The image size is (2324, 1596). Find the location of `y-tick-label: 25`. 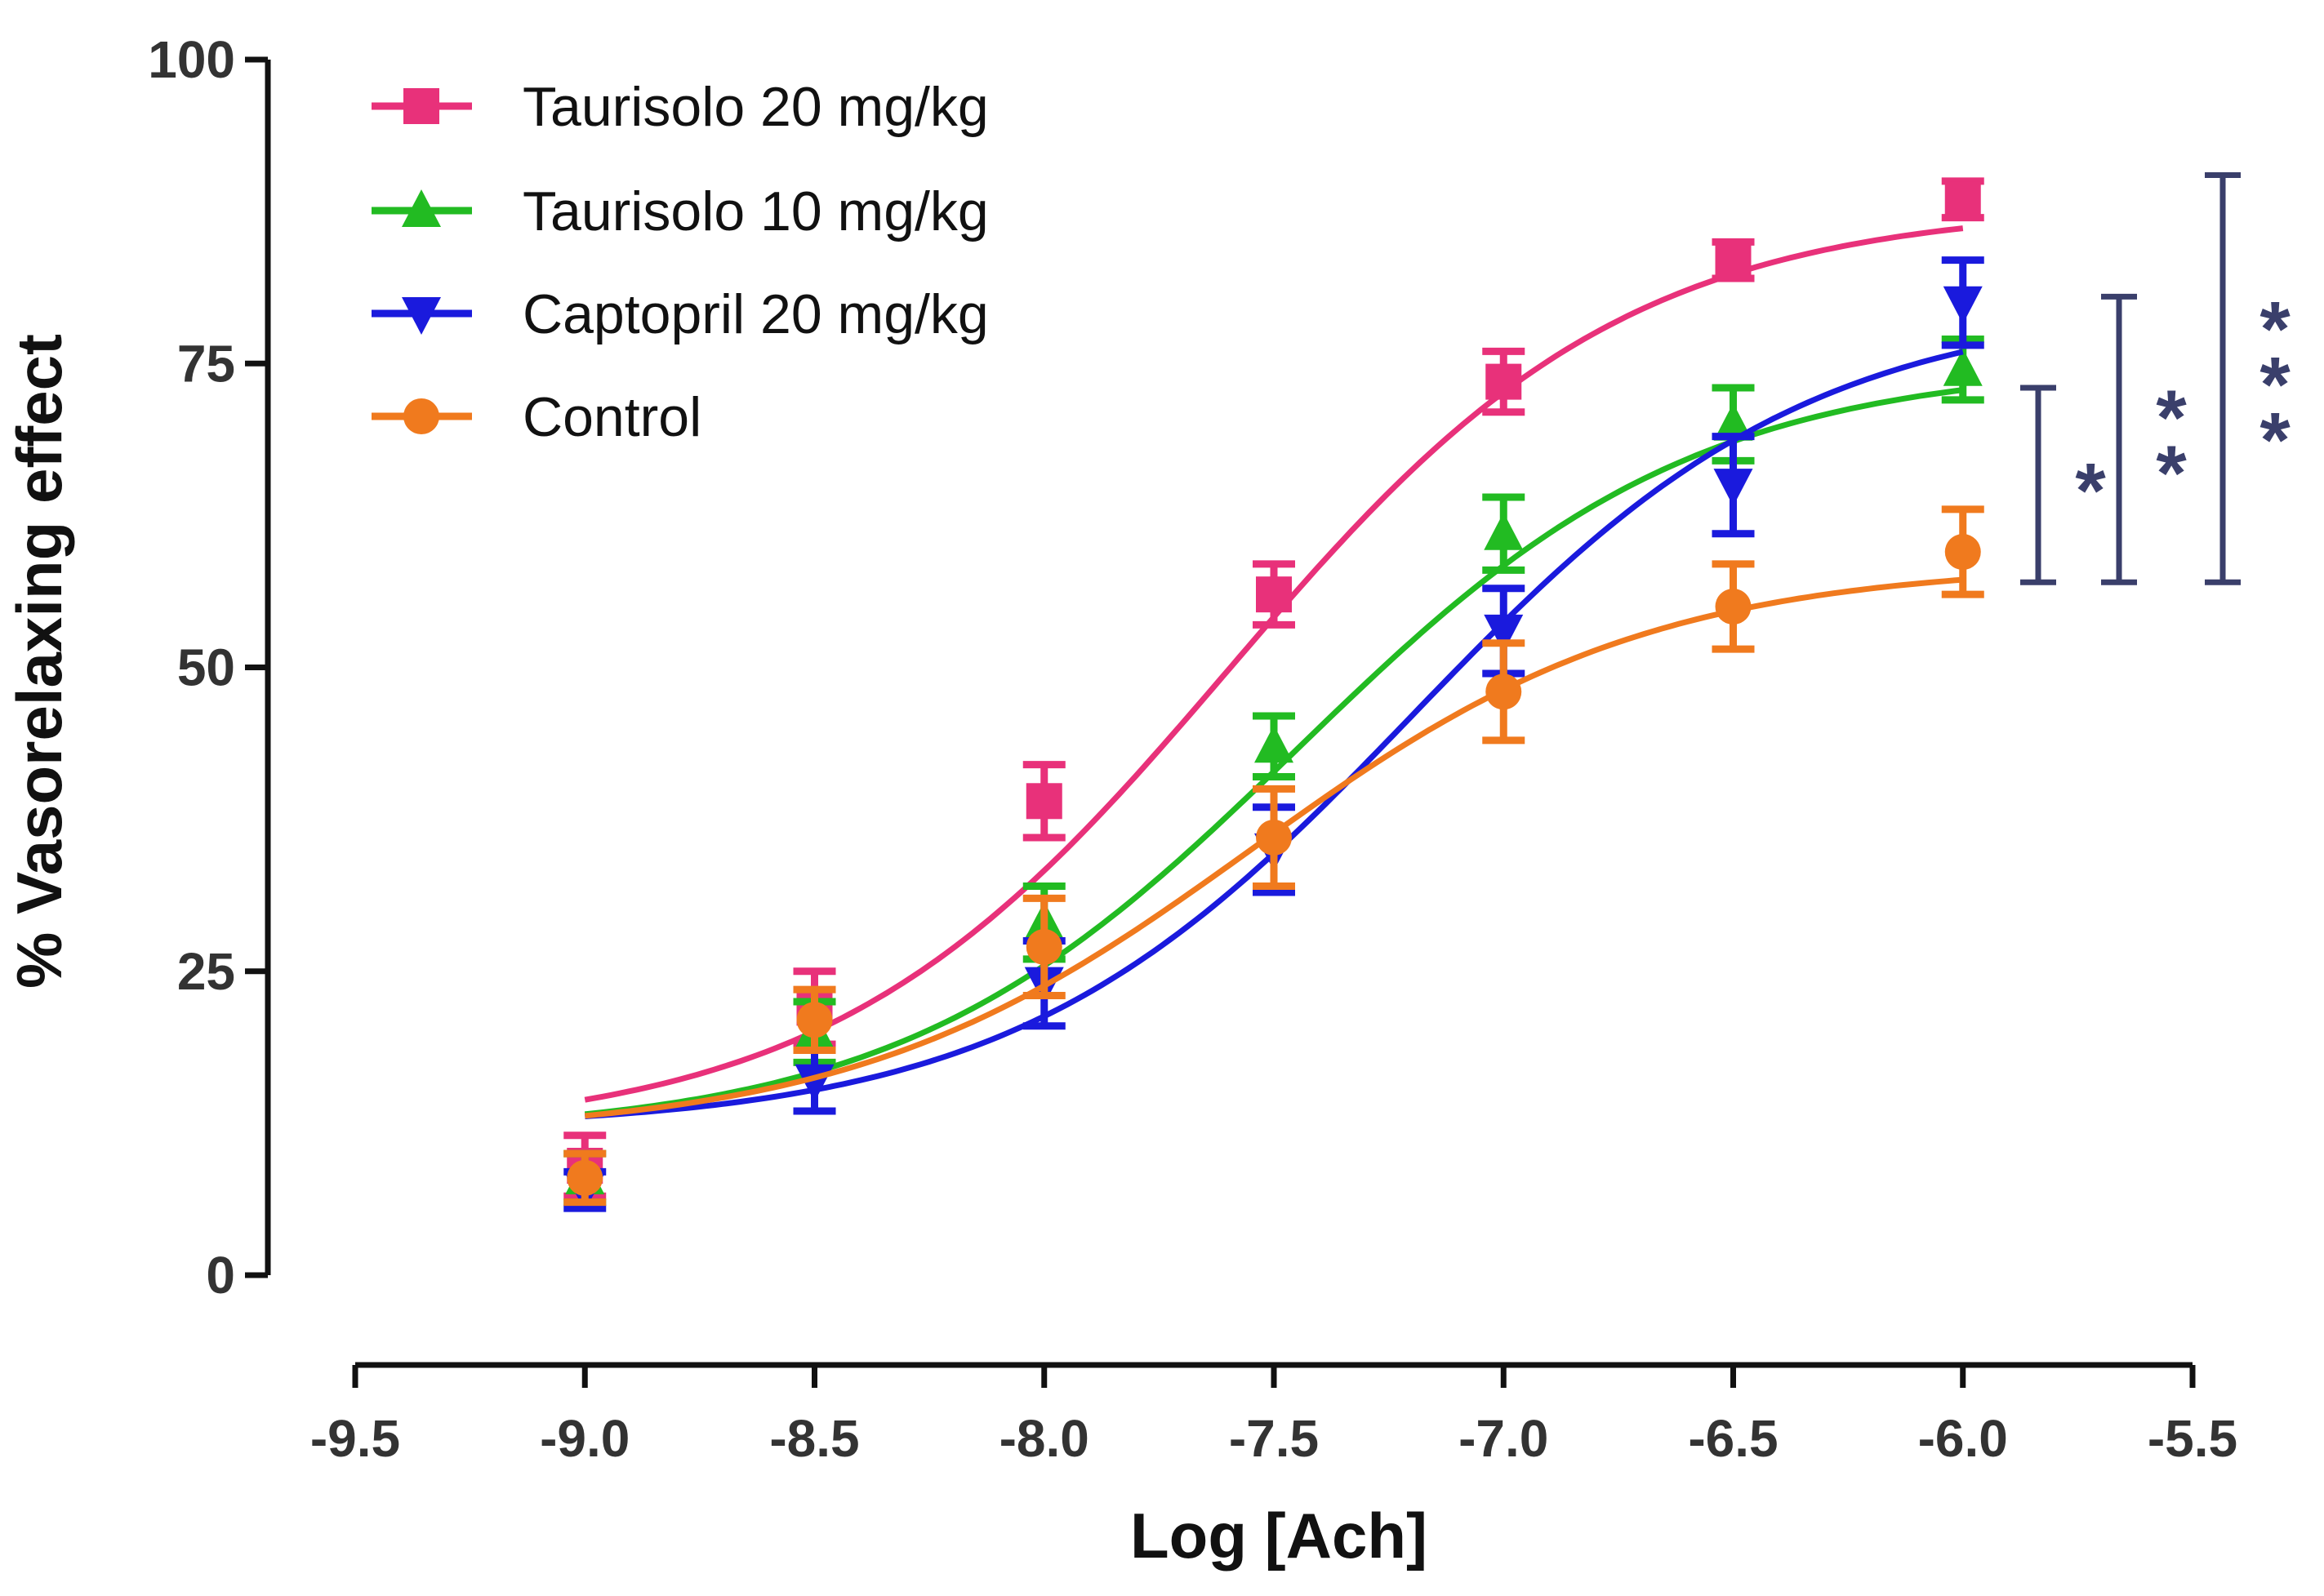

y-tick-label: 25 is located at coordinates (206, 971).